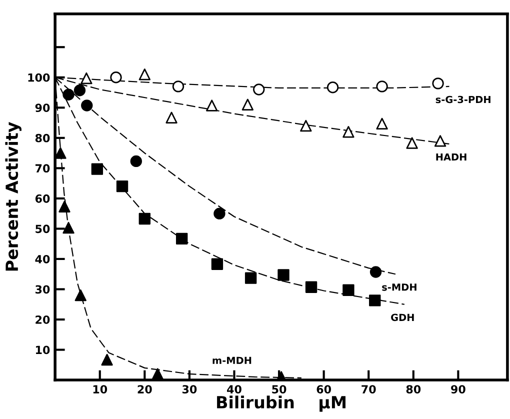 The image size is (510, 419). What do you see at coordinates (463, 100) in the screenshot?
I see `series-label: s-G-3-PDH` at bounding box center [463, 100].